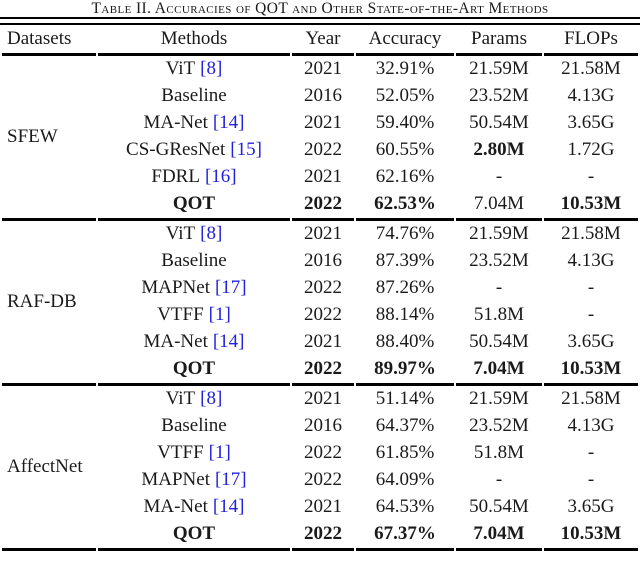 This screenshot has height=583, width=640. Describe the element at coordinates (405, 150) in the screenshot. I see `accuracy-cell: 60.55%` at that location.